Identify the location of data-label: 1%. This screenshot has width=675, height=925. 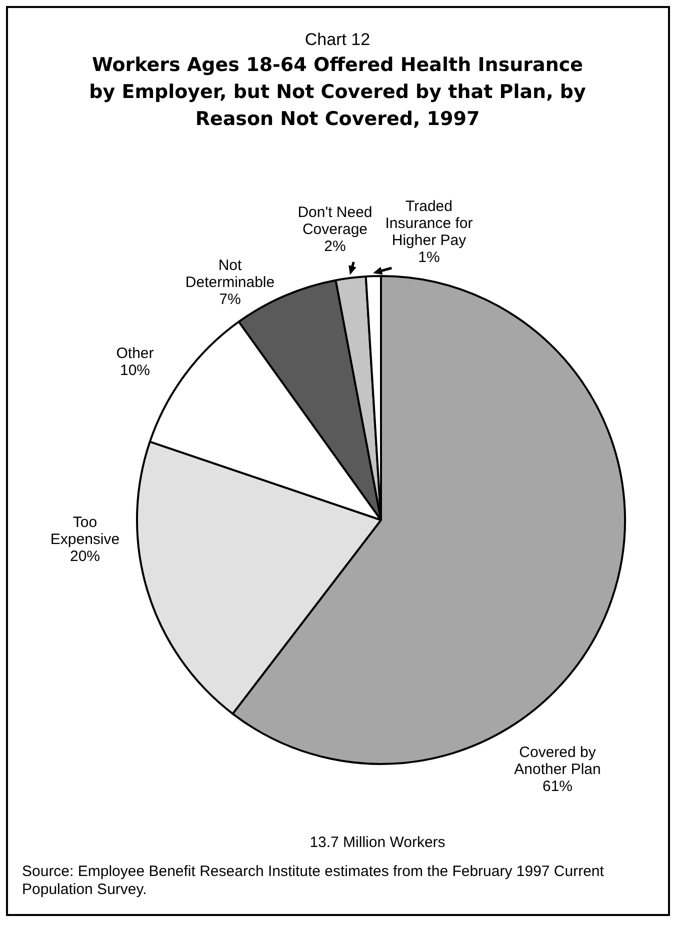
(429, 257).